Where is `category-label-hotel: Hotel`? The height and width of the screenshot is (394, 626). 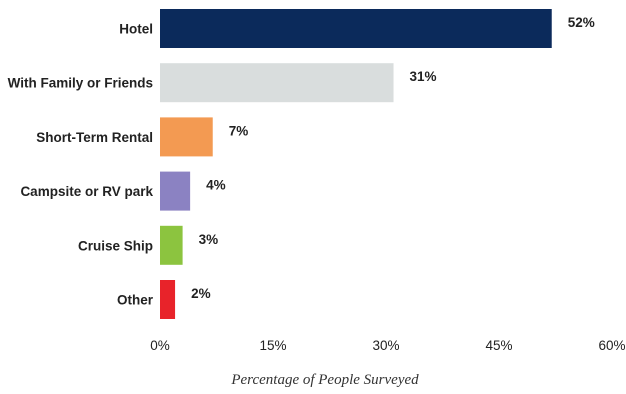
category-label-hotel: Hotel is located at coordinates (136, 29).